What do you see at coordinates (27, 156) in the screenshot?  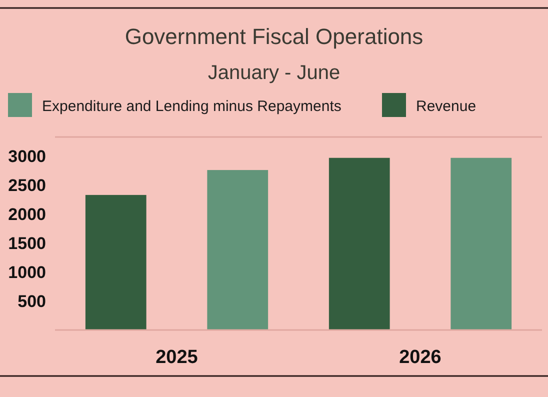 I see `y-tick-label: 3000` at bounding box center [27, 156].